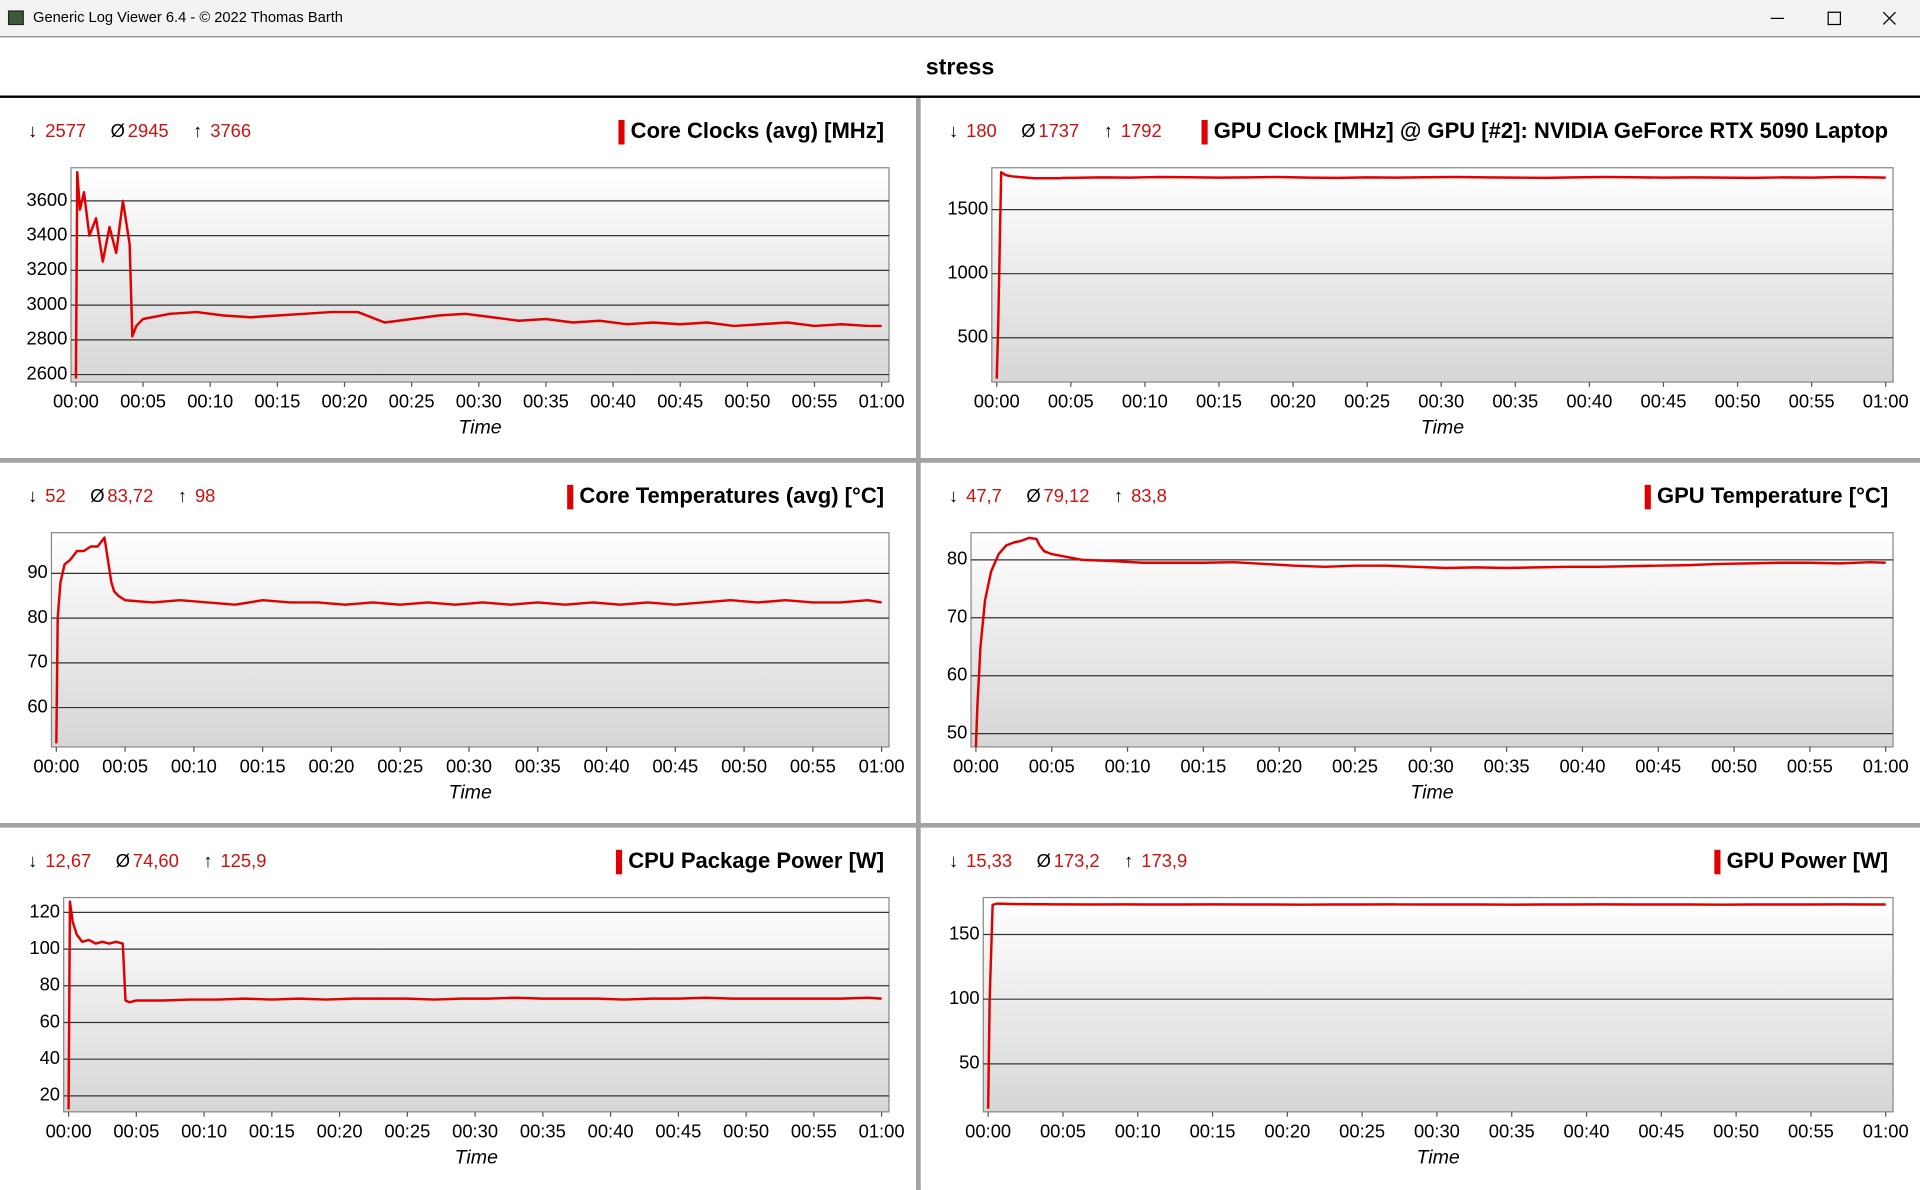  I want to click on y-tick-label: 90, so click(37, 571).